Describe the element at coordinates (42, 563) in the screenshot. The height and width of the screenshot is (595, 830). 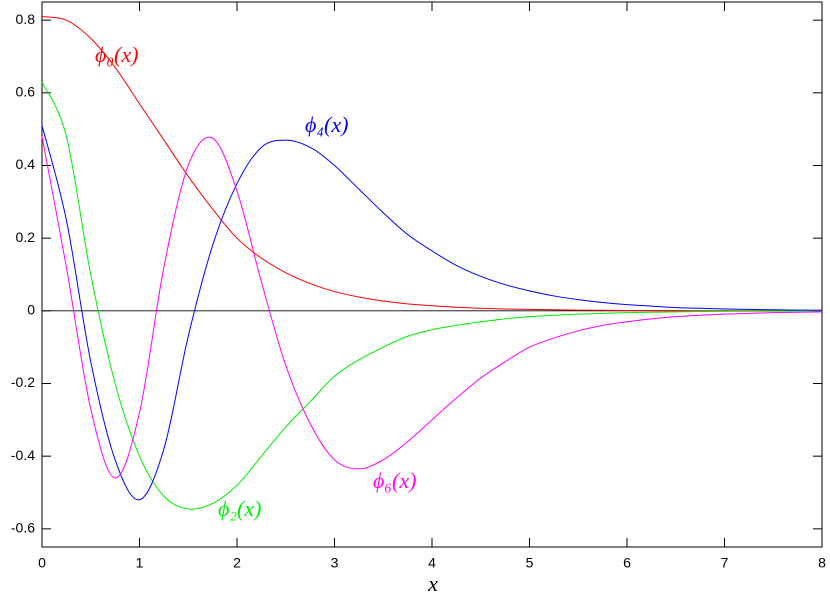
I see `x-tick-label: 0` at that location.